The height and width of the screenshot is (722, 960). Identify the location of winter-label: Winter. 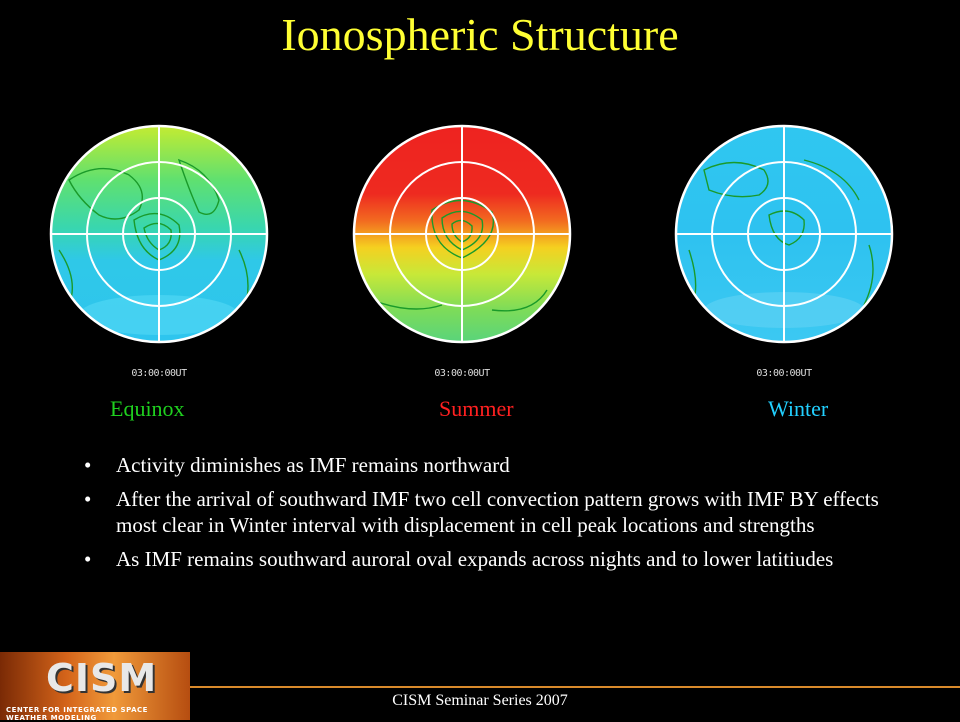
(798, 408).